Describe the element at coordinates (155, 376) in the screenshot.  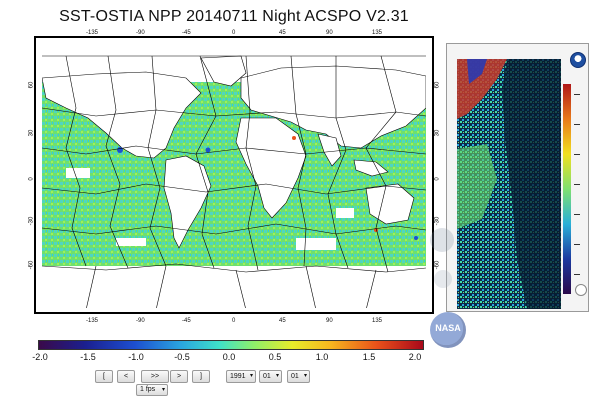
I see `play-button: >>` at that location.